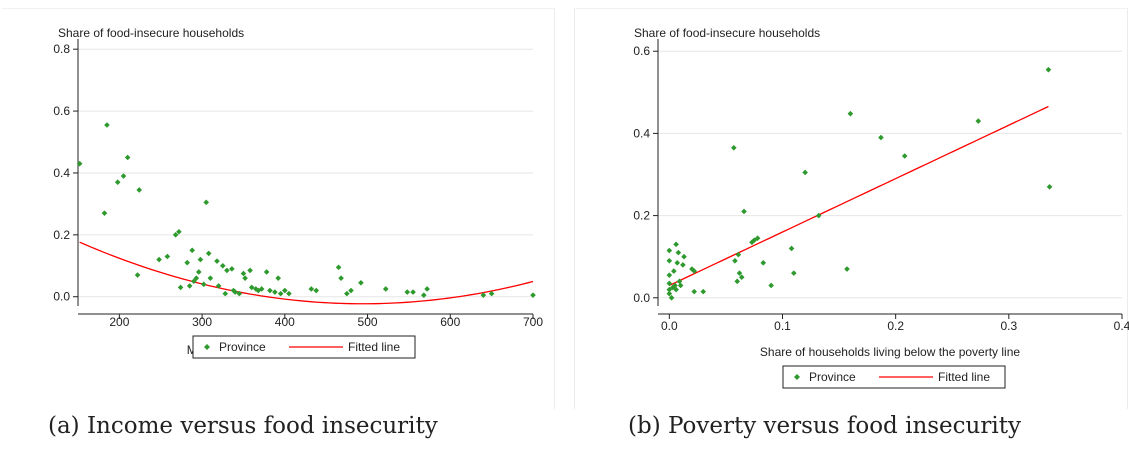 This screenshot has height=456, width=1129. I want to click on chart-a-xtick-label: 600, so click(450, 322).